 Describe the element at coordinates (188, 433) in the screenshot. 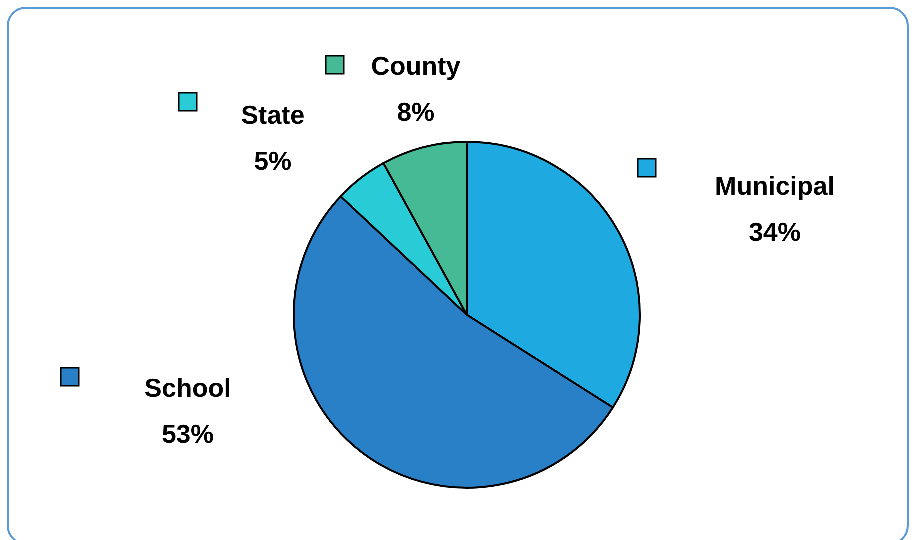

I see `data-label: 53%` at that location.